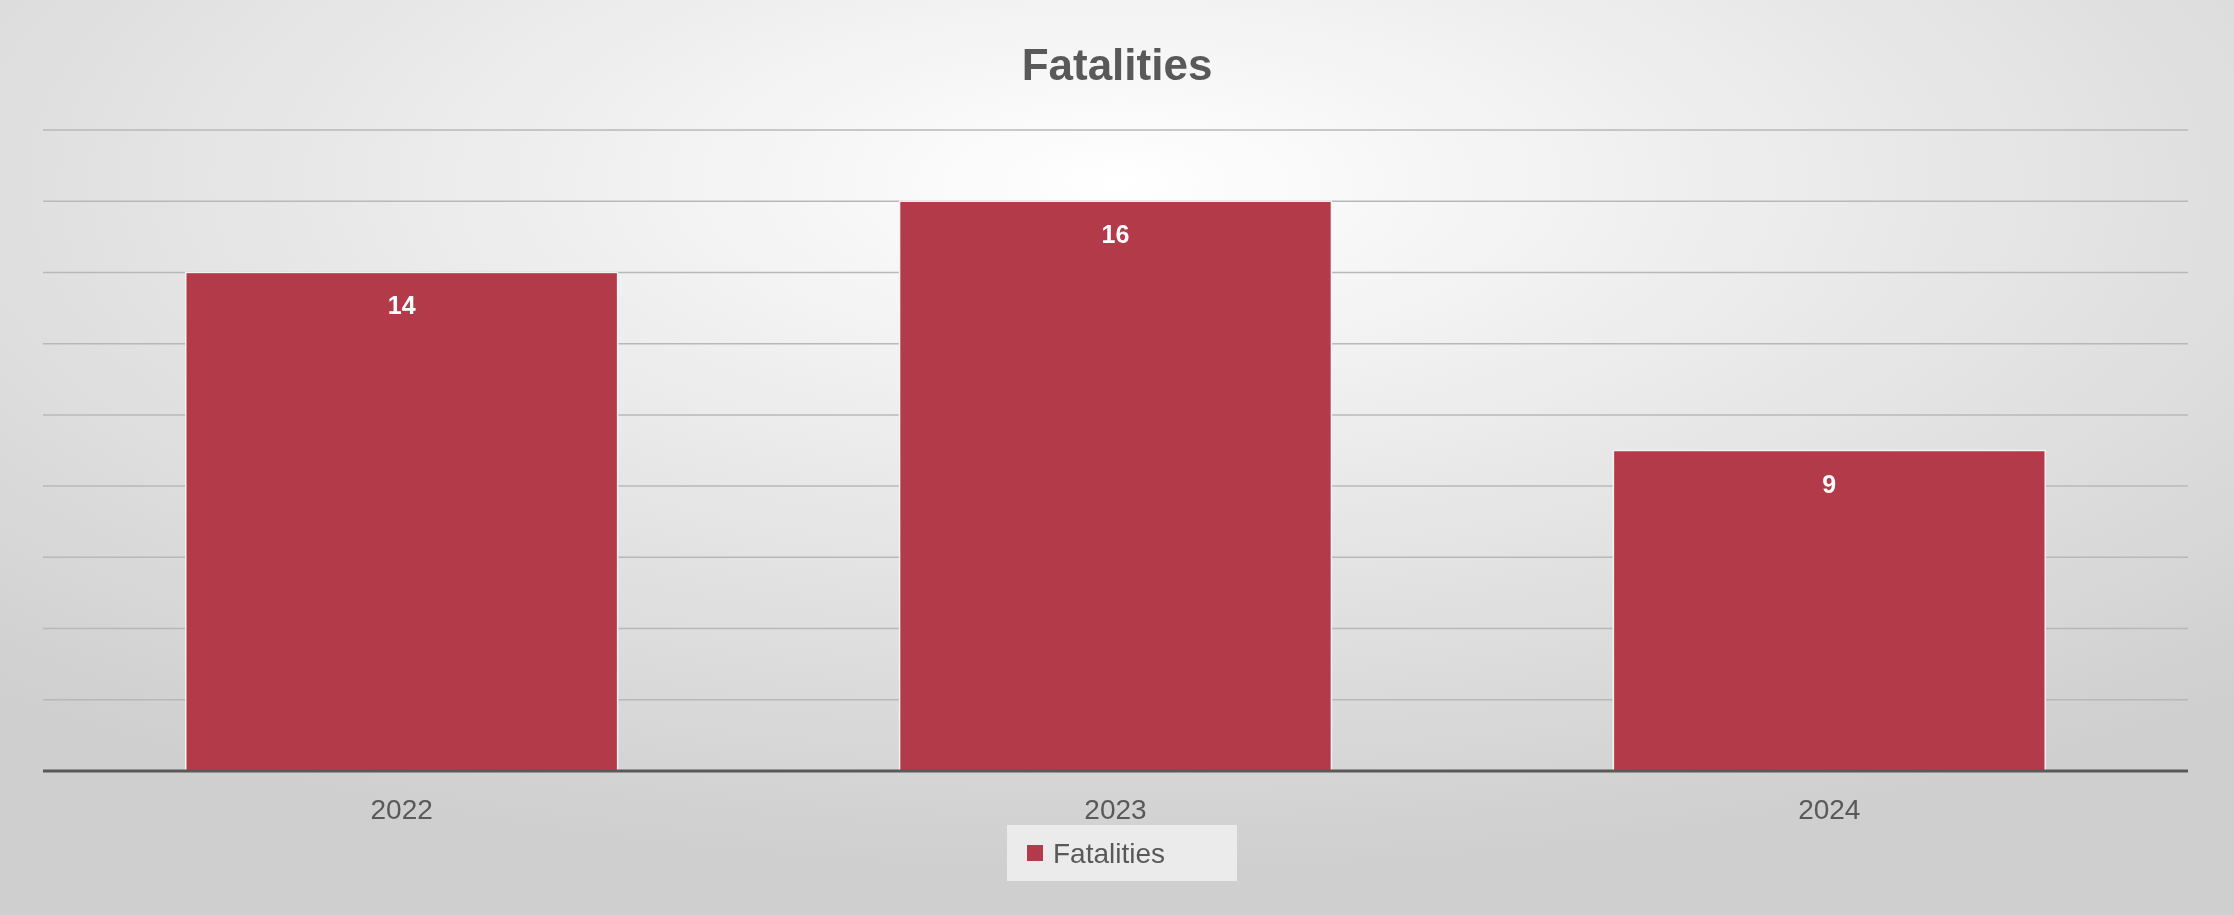  Describe the element at coordinates (1117, 64) in the screenshot. I see `chart-title: Fatalities` at that location.